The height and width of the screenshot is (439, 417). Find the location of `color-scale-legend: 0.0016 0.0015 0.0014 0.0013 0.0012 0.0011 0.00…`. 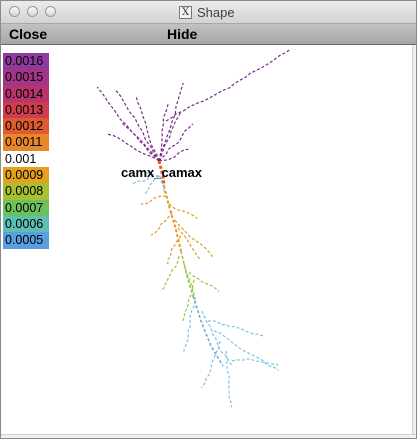

color-scale-legend: 0.0016 0.0015 0.0014 0.0013 0.0012 0.0011 0.00… is located at coordinates (26, 151).